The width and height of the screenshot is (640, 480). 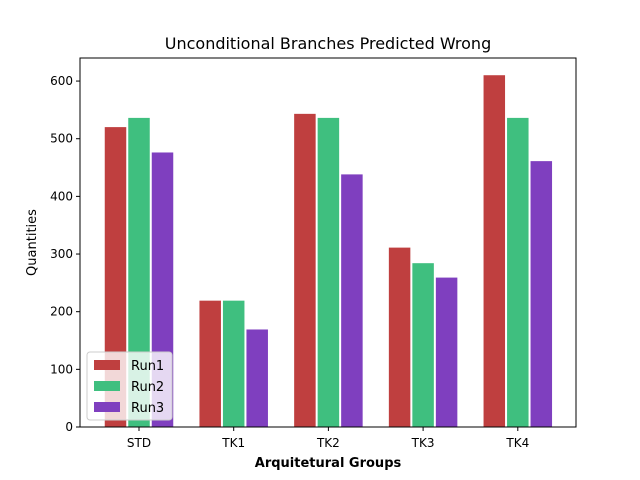 What do you see at coordinates (399, 337) in the screenshot?
I see `bar-run1-tk3` at bounding box center [399, 337].